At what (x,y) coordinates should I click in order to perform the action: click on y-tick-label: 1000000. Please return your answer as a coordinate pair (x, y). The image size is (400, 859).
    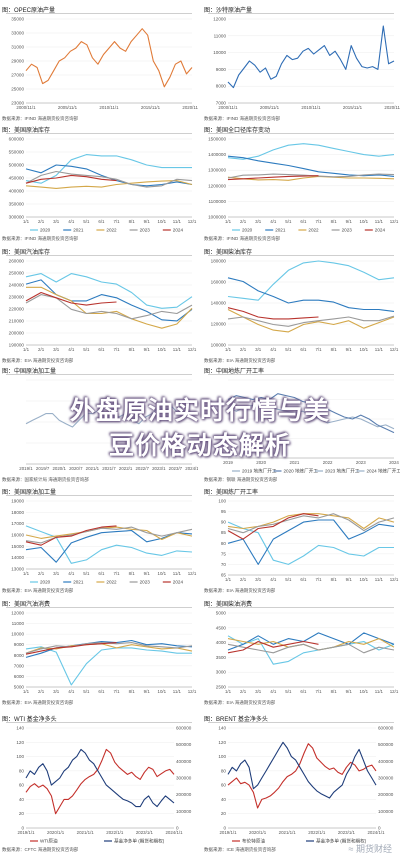
    Looking at the image, I should click on (217, 217).